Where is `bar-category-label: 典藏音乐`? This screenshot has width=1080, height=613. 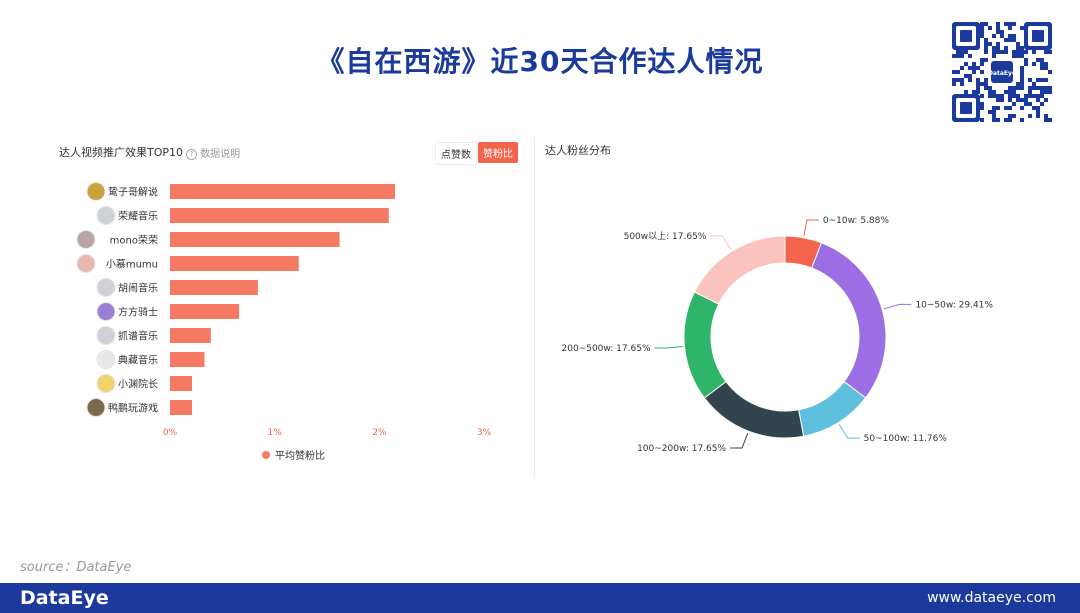
bar-category-label: 典藏音乐 is located at coordinates (138, 360).